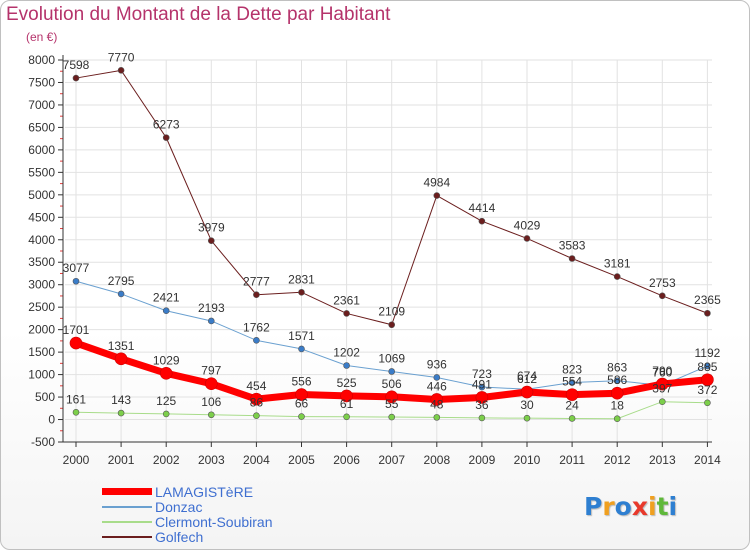  I want to click on x-tick-label: 2011, so click(572, 460).